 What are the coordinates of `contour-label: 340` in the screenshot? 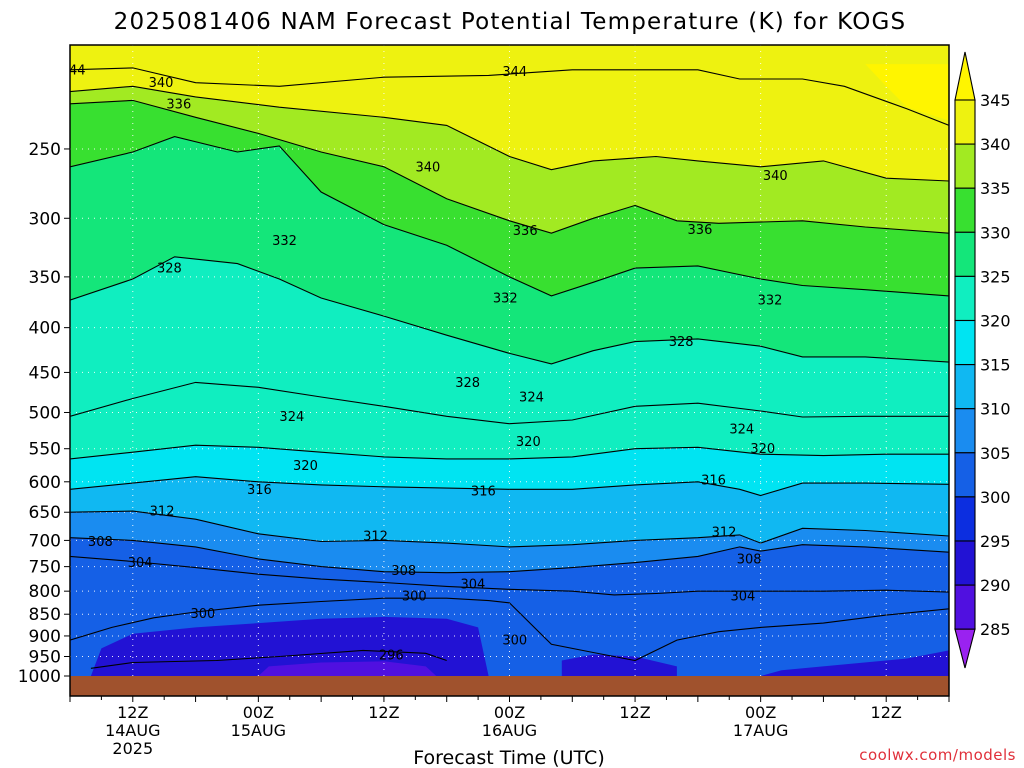 It's located at (775, 176).